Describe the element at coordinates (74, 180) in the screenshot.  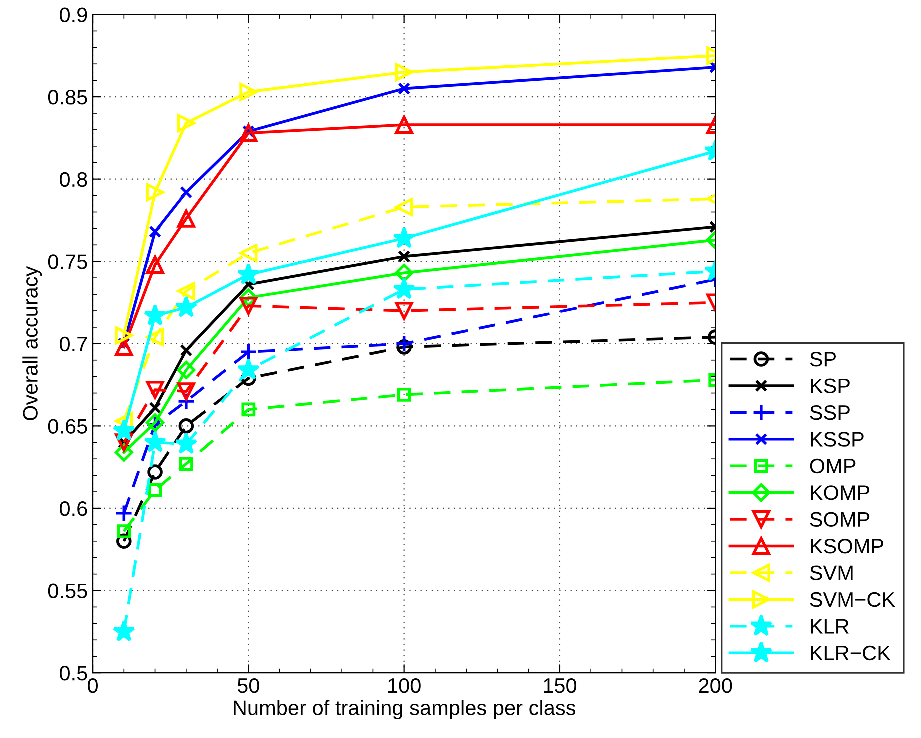
I see `y-tick-label: 0.8` at that location.